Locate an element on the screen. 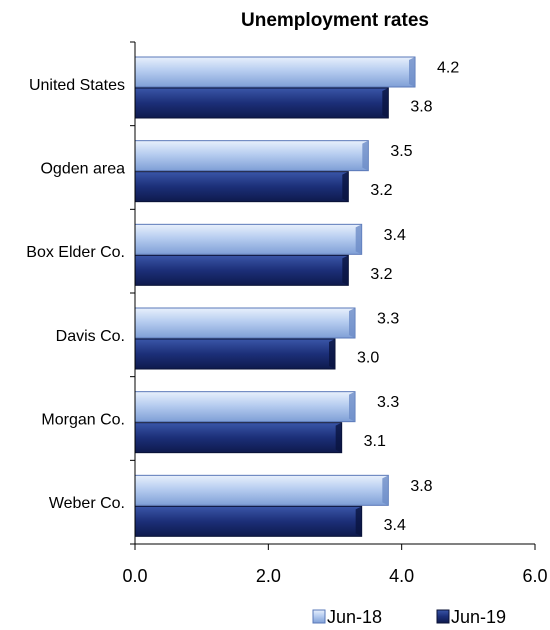 This screenshot has height=630, width=550. category-label: United States is located at coordinates (77, 85).